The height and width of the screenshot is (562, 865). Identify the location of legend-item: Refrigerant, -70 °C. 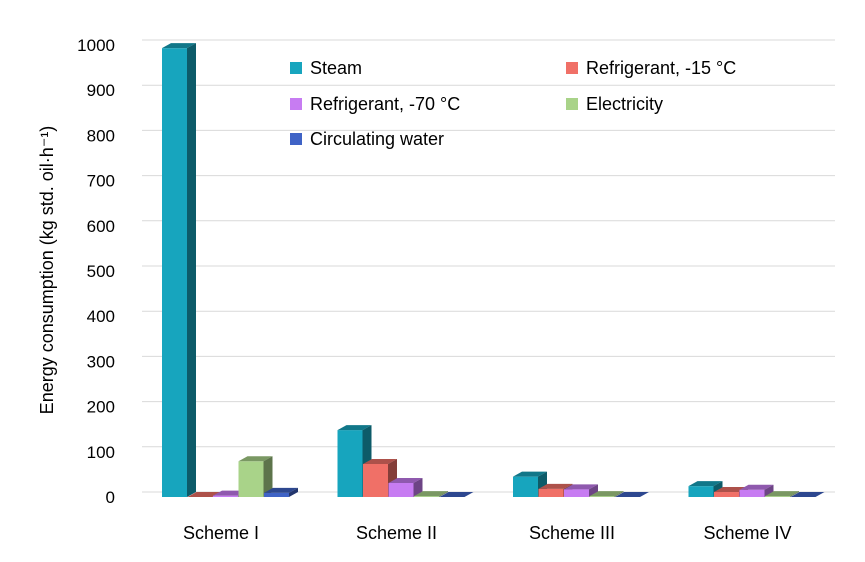
(375, 104).